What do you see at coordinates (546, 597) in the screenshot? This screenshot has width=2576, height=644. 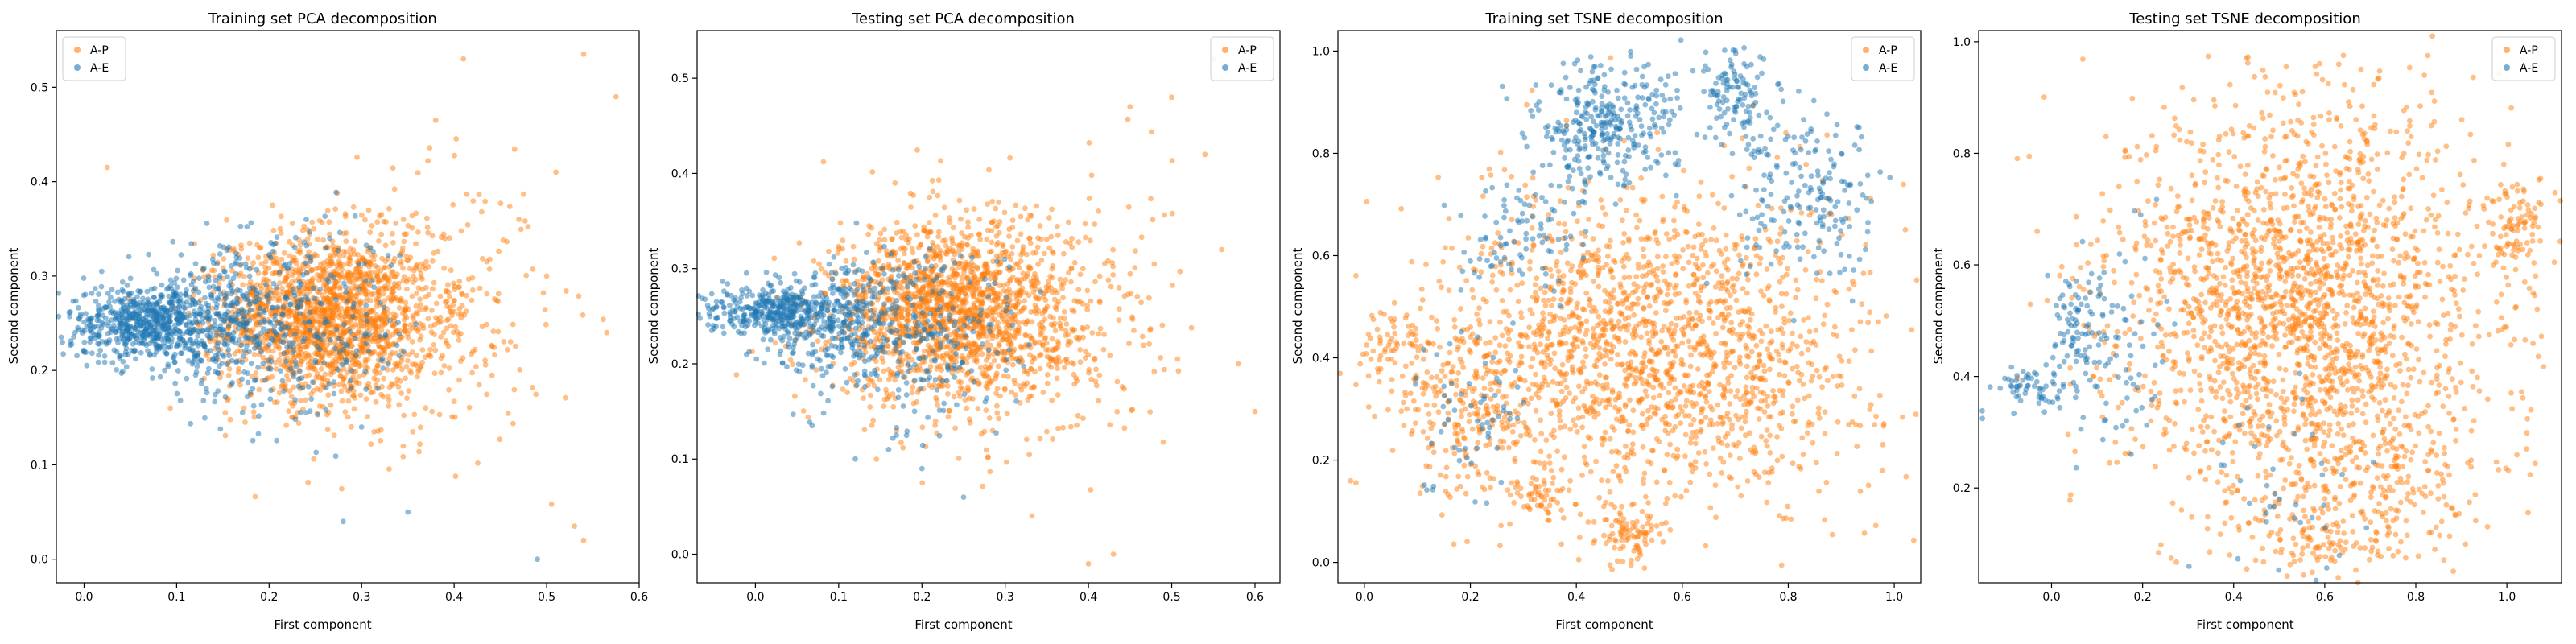 I see `x-tick-label: 0.5` at bounding box center [546, 597].